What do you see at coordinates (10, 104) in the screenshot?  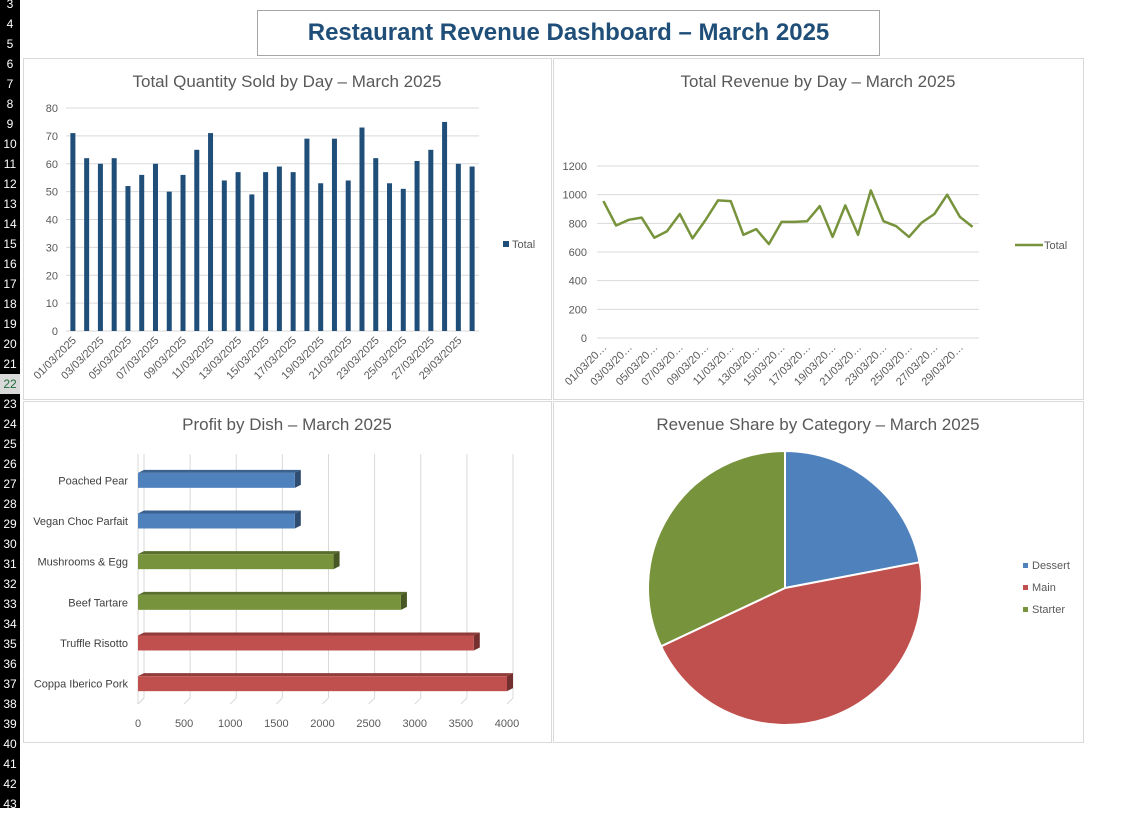 I see `row-header-8: 8` at bounding box center [10, 104].